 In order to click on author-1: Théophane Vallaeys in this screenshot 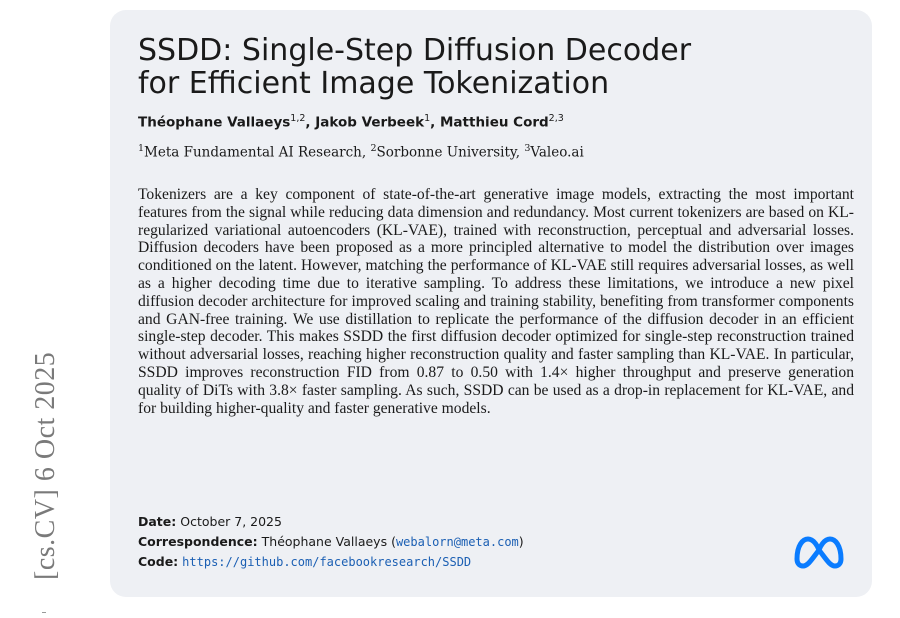, I will do `click(214, 122)`.